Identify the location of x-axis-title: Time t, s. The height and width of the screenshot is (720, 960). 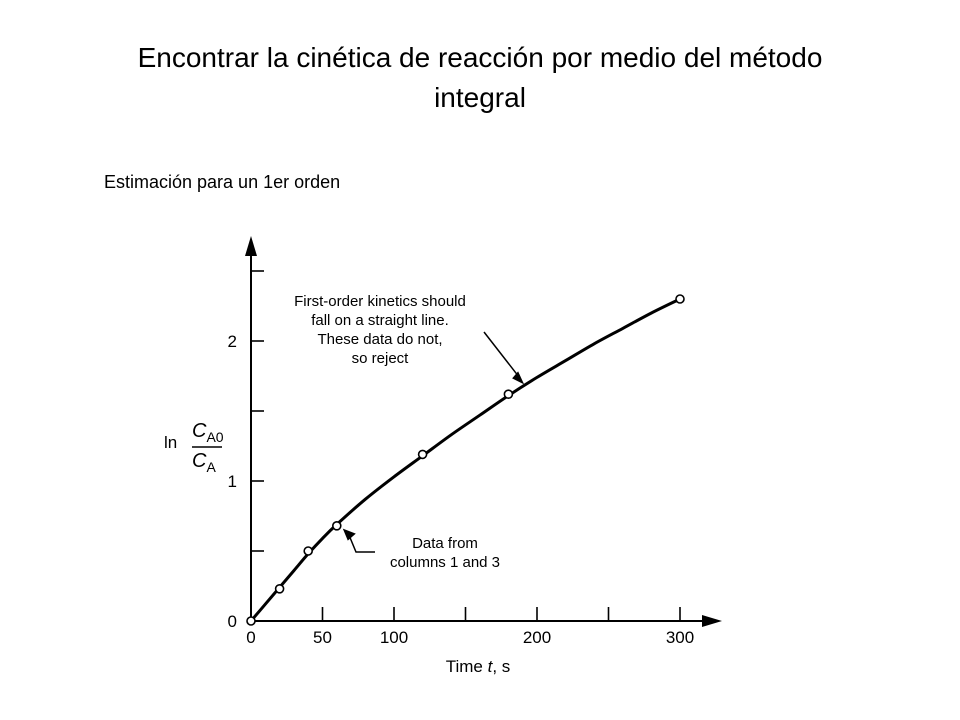
(478, 666).